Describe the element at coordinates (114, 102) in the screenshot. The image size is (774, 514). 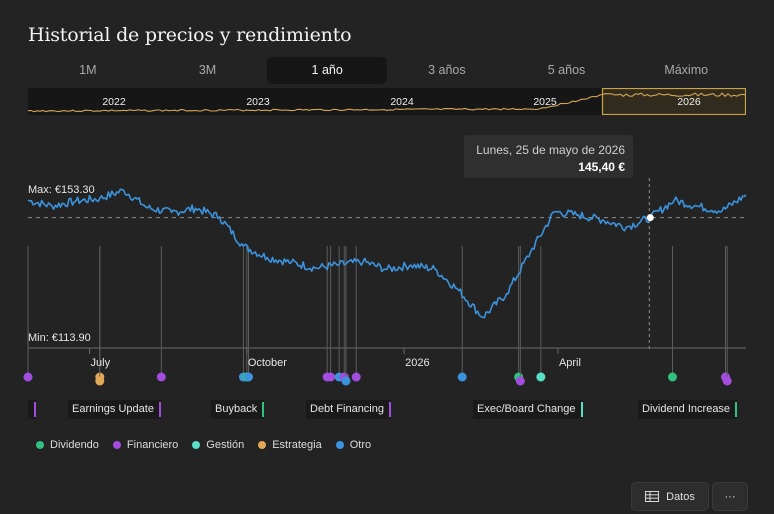
I see `navigator-year-2022: 2022` at that location.